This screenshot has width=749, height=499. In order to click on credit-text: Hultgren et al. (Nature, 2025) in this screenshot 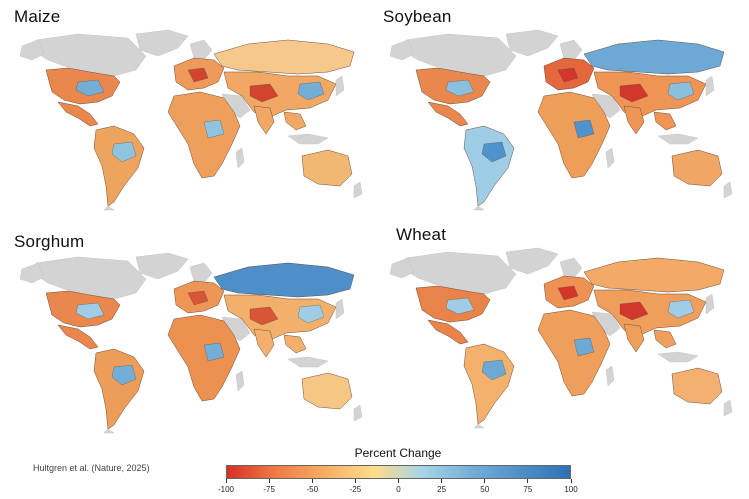, I will do `click(91, 468)`.